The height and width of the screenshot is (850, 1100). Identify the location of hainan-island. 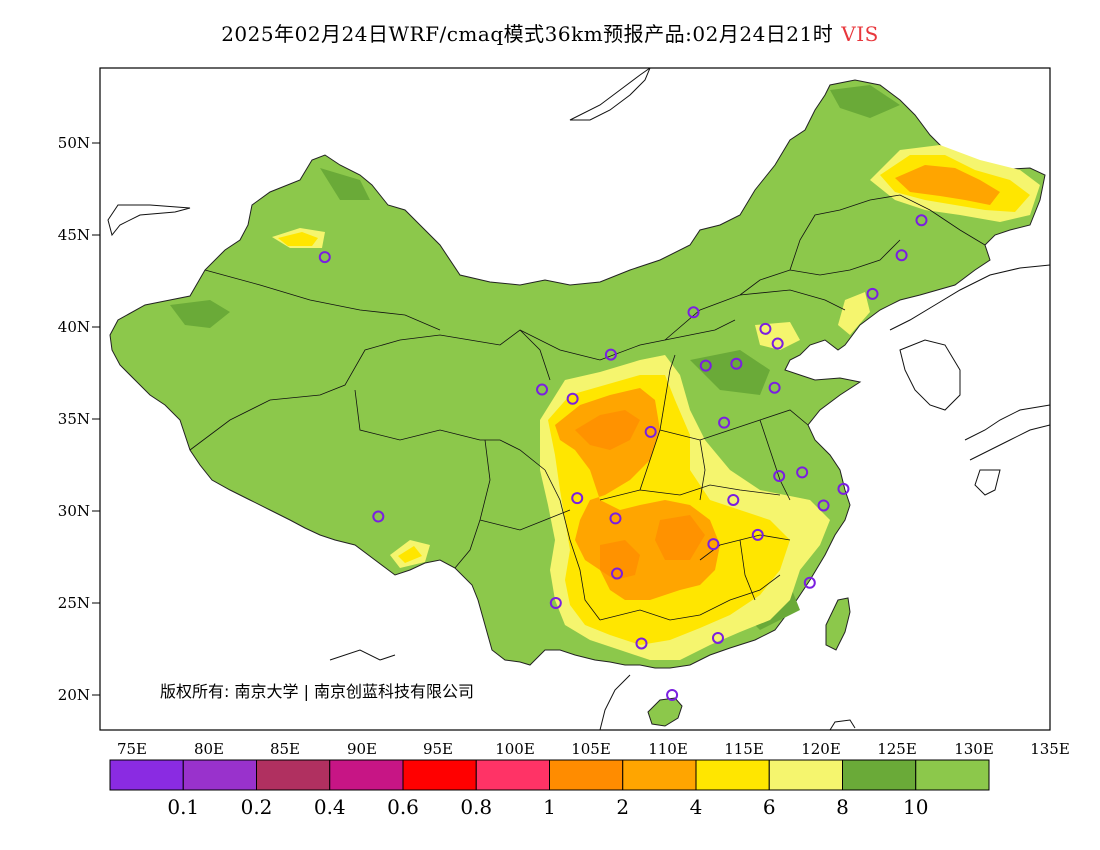
(665, 712).